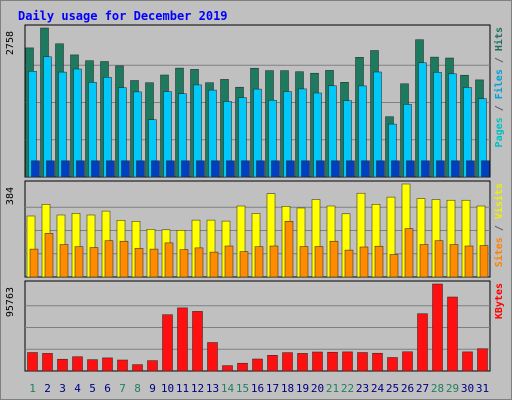 The width and height of the screenshot is (512, 400). Describe the element at coordinates (347, 388) in the screenshot. I see `x-tick-label: 22` at that location.